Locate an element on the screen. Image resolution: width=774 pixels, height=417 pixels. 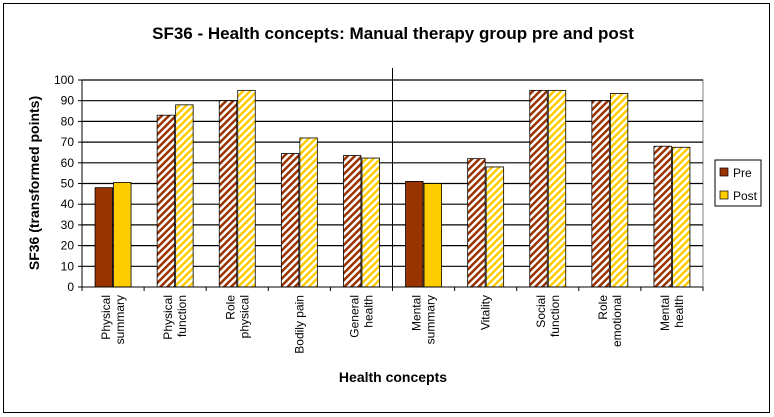
x-tick-label: Physicalfunction is located at coordinates (175, 317).